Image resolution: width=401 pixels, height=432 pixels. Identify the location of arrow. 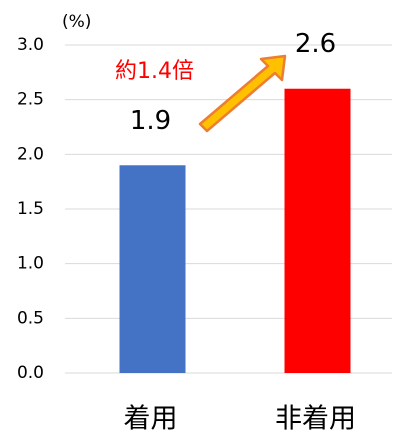
(242, 93).